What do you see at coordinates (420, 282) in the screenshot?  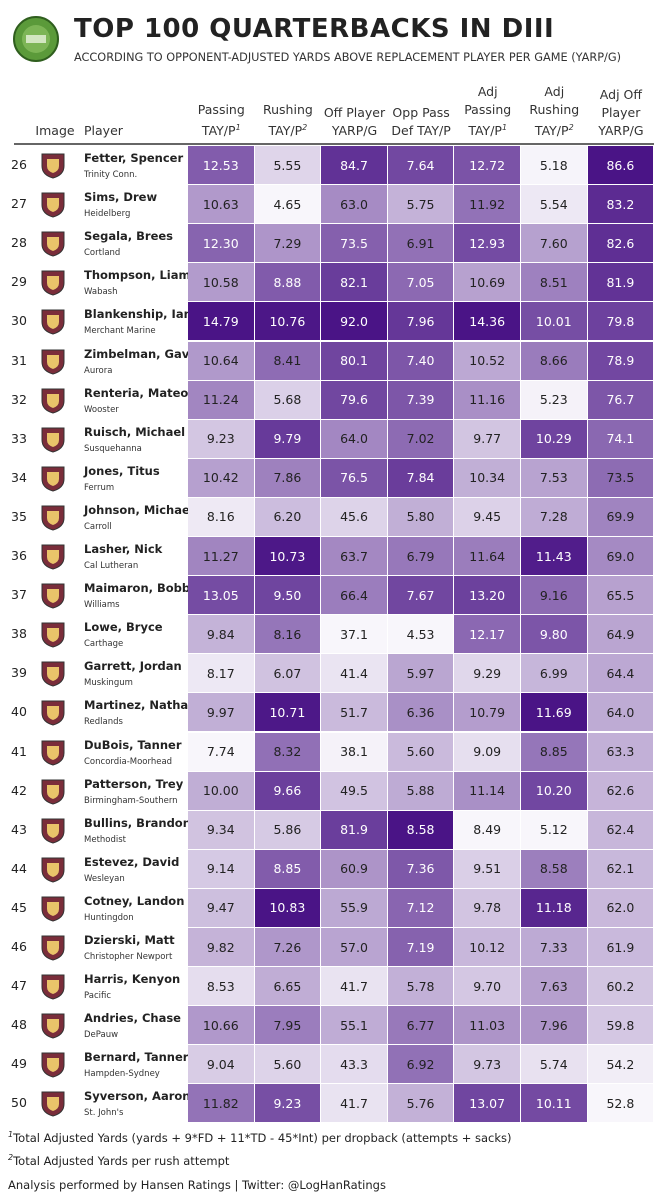 I see `stat-cell: 7.05` at bounding box center [420, 282].